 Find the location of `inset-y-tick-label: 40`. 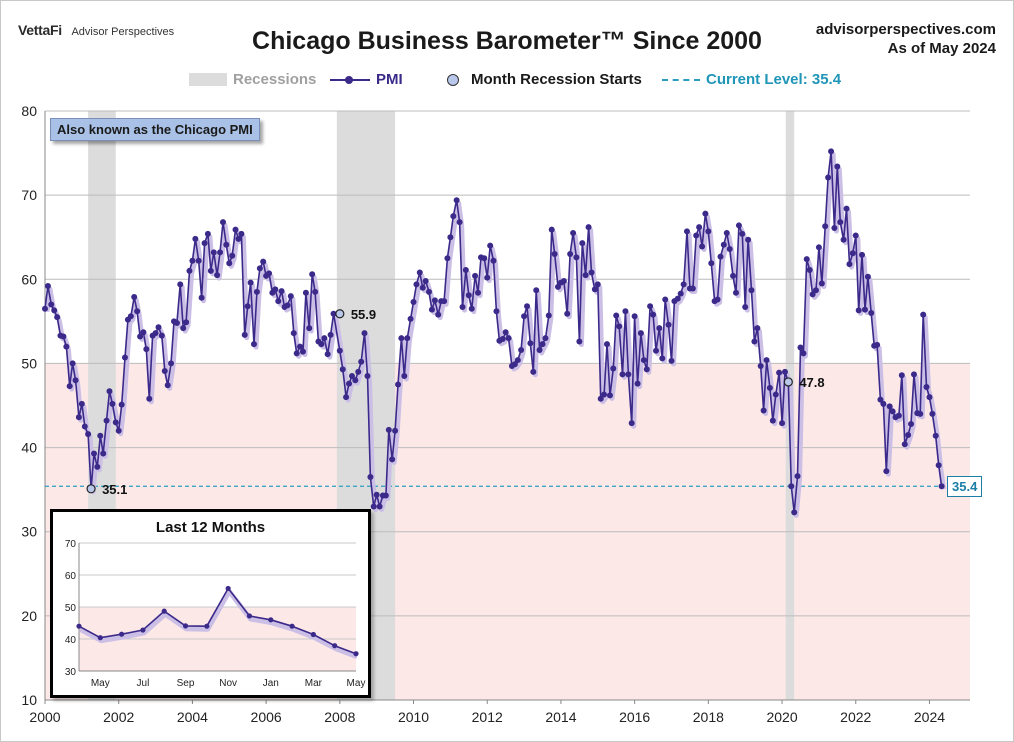

inset-y-tick-label: 40 is located at coordinates (71, 640).